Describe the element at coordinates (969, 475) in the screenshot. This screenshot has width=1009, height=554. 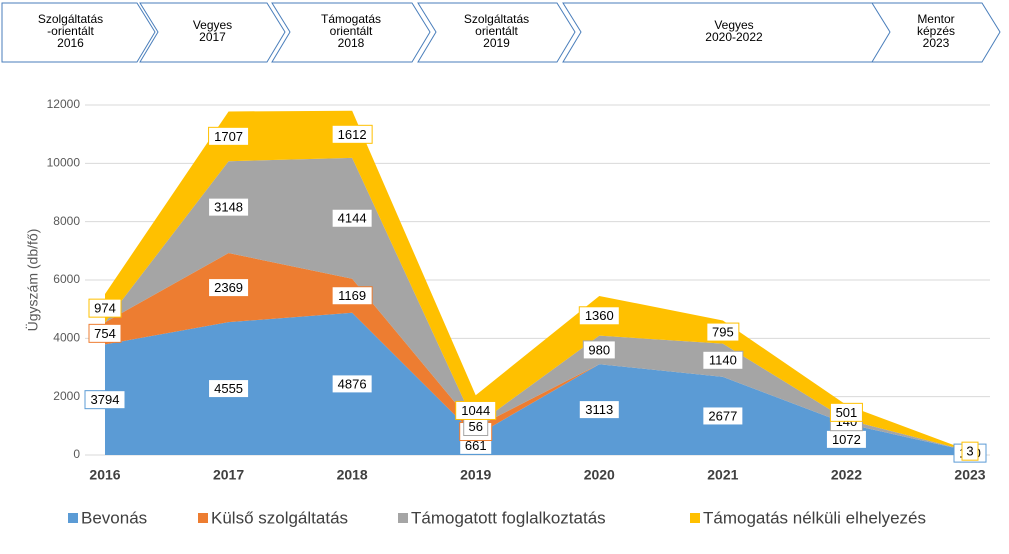
I see `x-tick-label: 2023` at that location.